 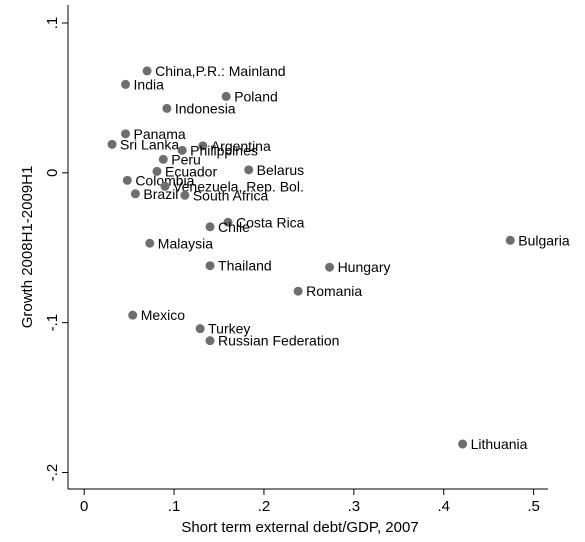 What do you see at coordinates (334, 291) in the screenshot?
I see `point-label: Romania` at bounding box center [334, 291].